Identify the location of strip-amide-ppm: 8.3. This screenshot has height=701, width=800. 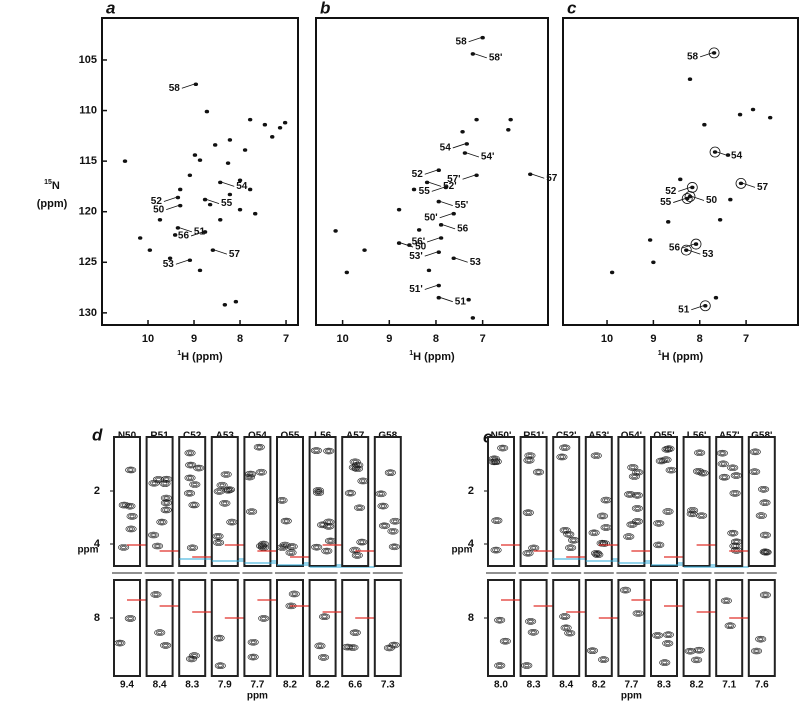
(534, 685).